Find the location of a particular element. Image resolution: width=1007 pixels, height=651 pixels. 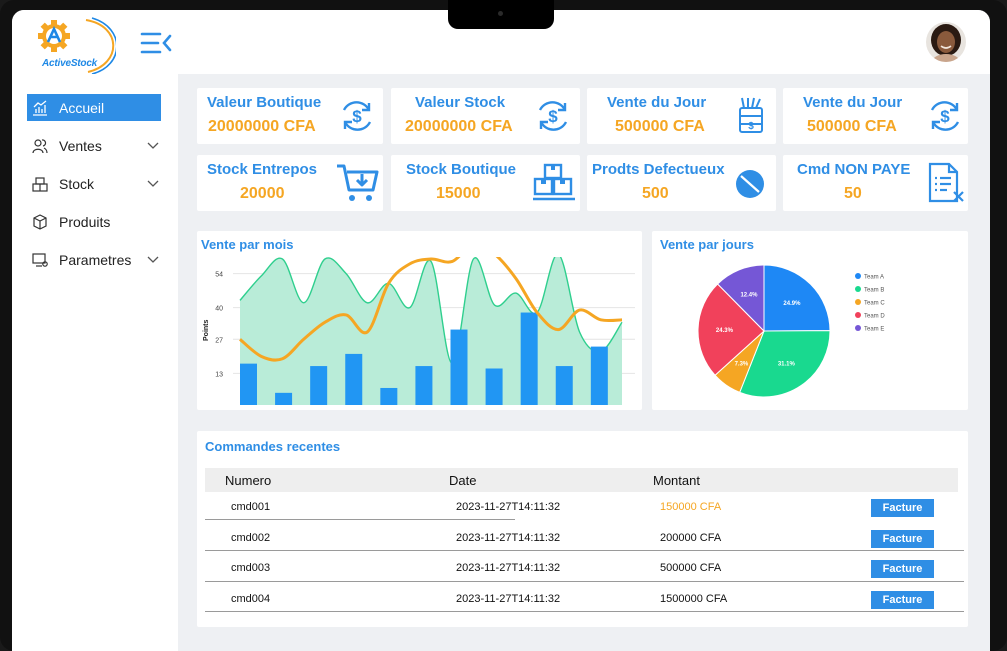

stat-card-vente-du-jour: Vente du Jour 500000 CFA $ is located at coordinates (681, 116).